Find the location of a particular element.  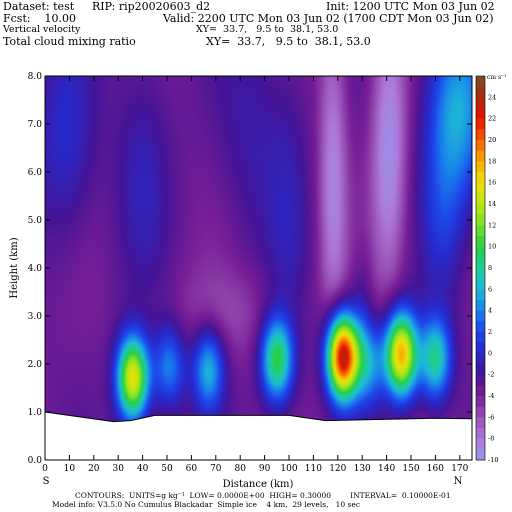

field1-label: Vertical velocity is located at coordinates (42, 29).